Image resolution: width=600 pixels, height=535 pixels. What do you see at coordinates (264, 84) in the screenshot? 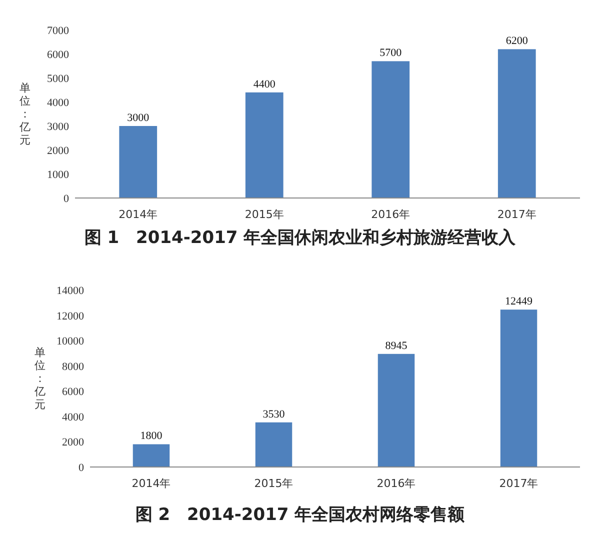
I see `data-label: 4400` at bounding box center [264, 84].